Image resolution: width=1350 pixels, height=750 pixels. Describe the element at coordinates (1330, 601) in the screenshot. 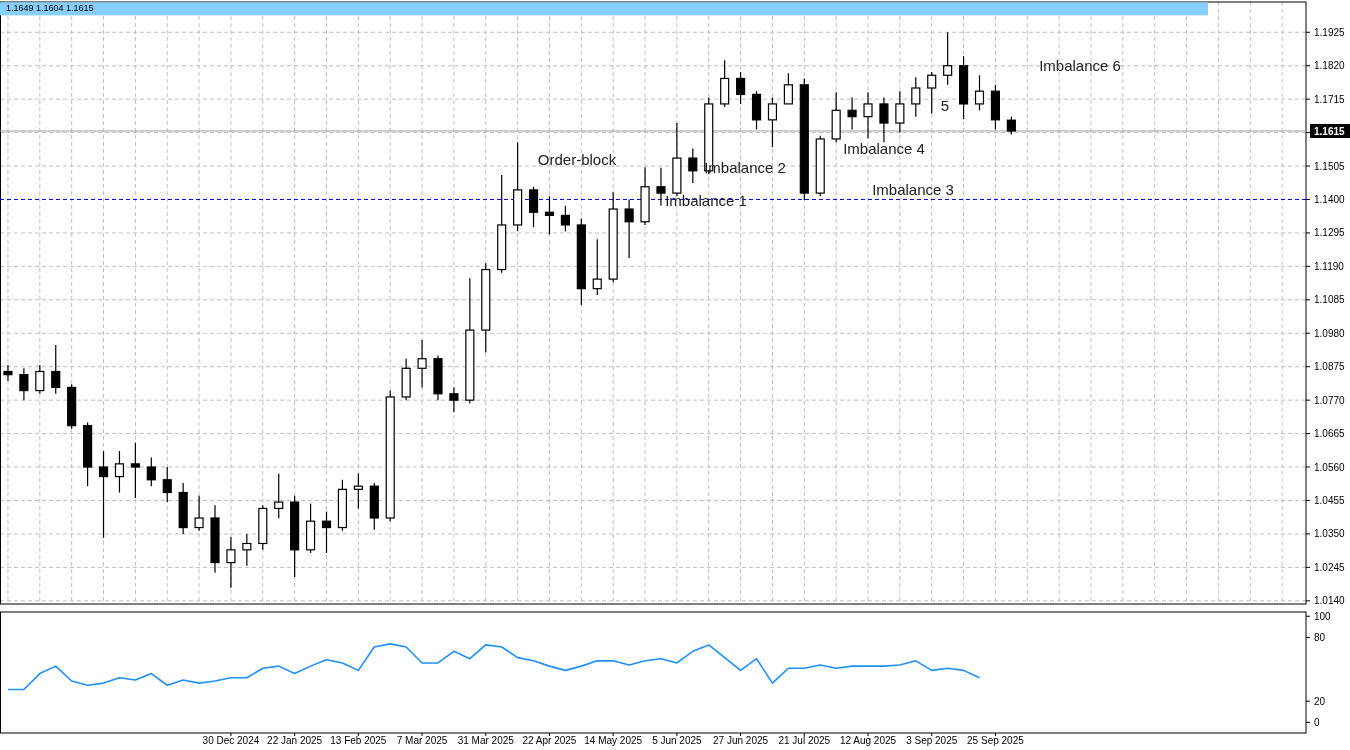

I see `y-tick-label: 1.0140` at that location.